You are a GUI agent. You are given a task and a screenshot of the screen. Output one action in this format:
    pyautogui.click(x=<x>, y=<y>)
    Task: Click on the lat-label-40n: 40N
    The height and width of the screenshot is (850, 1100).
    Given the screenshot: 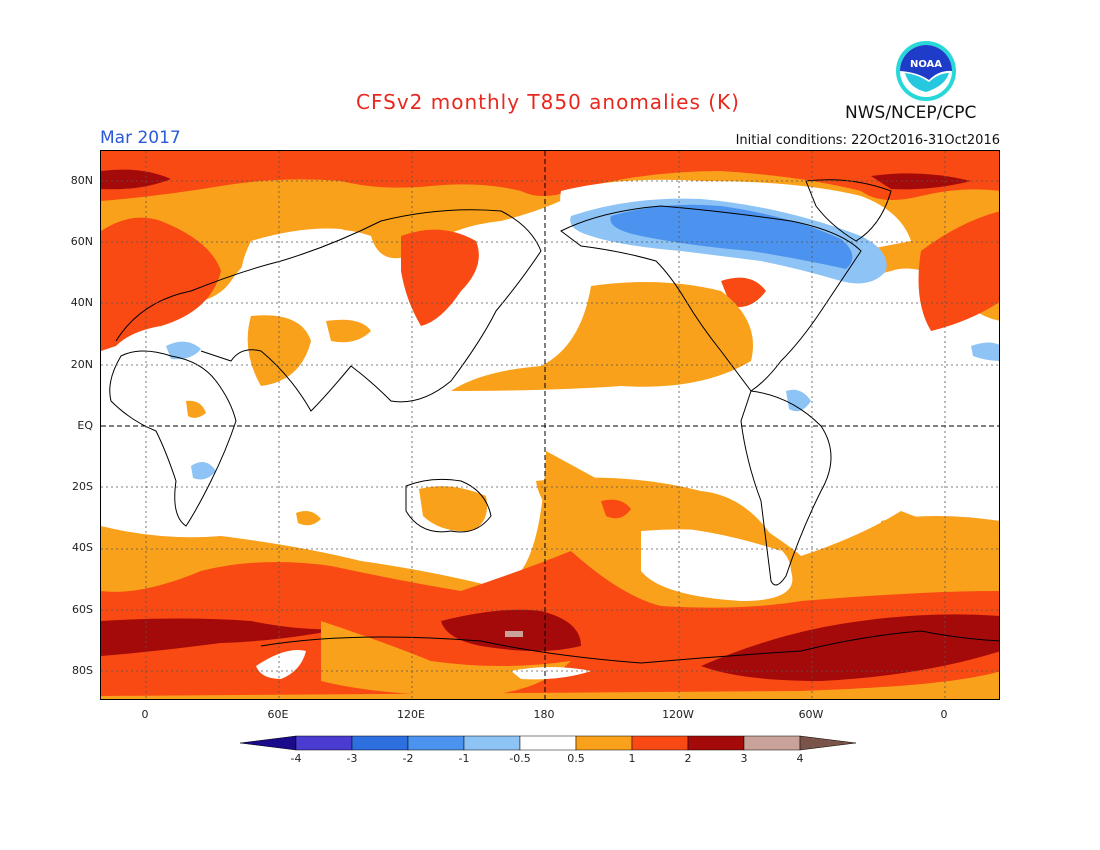 What is the action you would take?
    pyautogui.click(x=81, y=302)
    